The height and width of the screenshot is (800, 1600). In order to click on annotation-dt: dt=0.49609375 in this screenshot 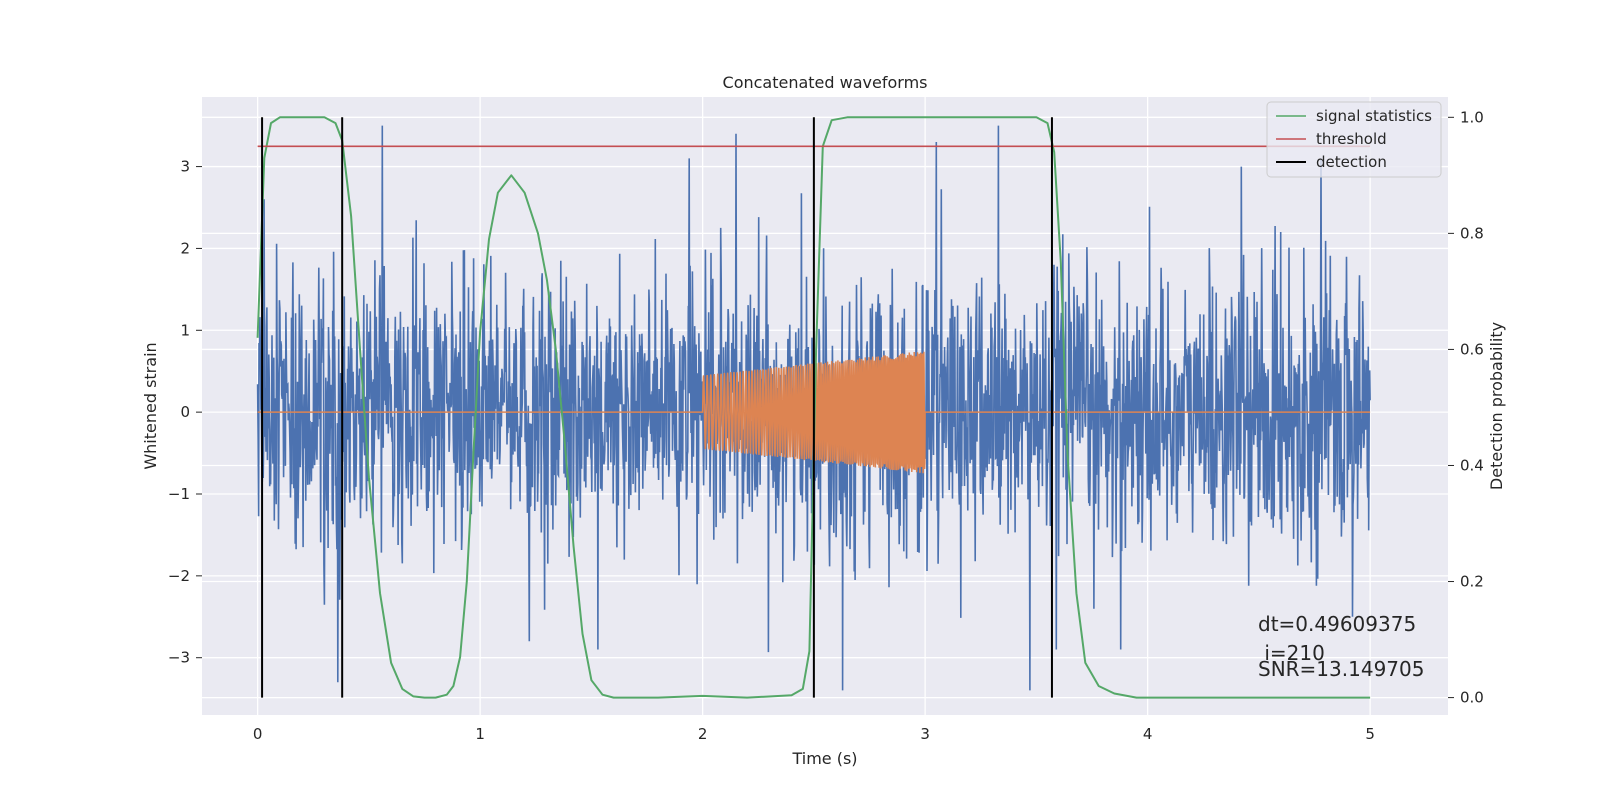, I will do `click(1337, 624)`.